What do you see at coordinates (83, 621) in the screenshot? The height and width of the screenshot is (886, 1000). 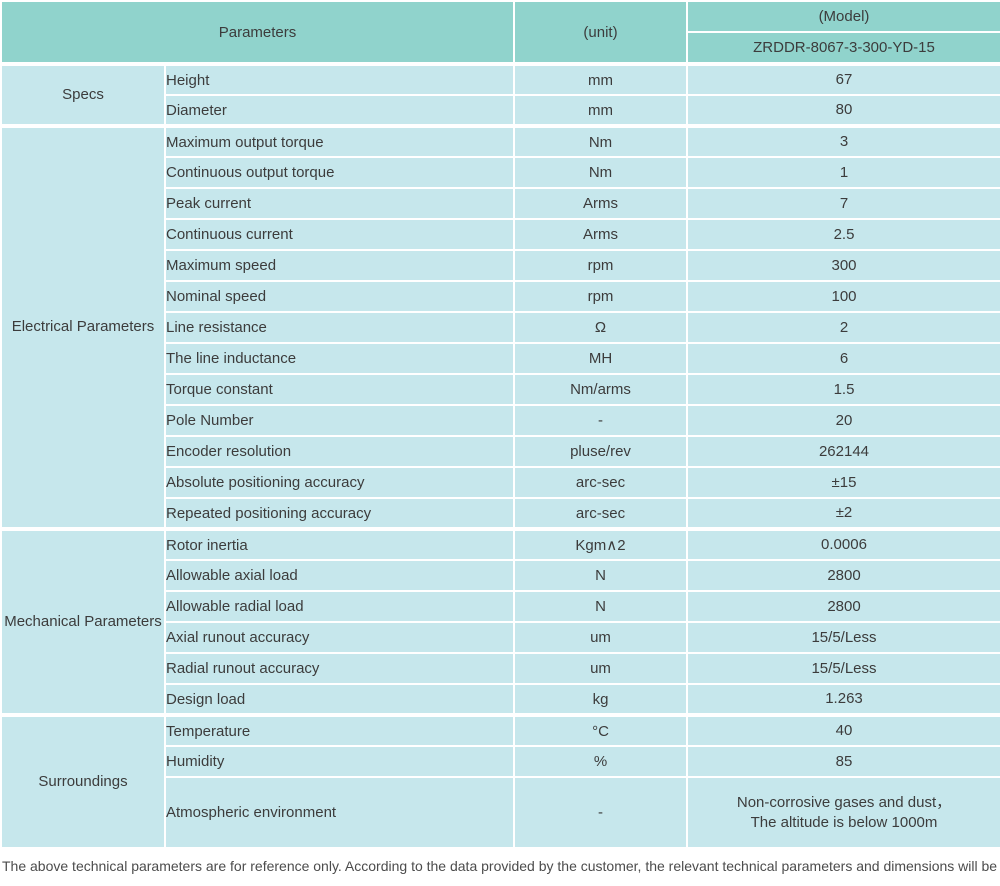 I see `section-label-mechanical: Mechanical Parameters` at bounding box center [83, 621].